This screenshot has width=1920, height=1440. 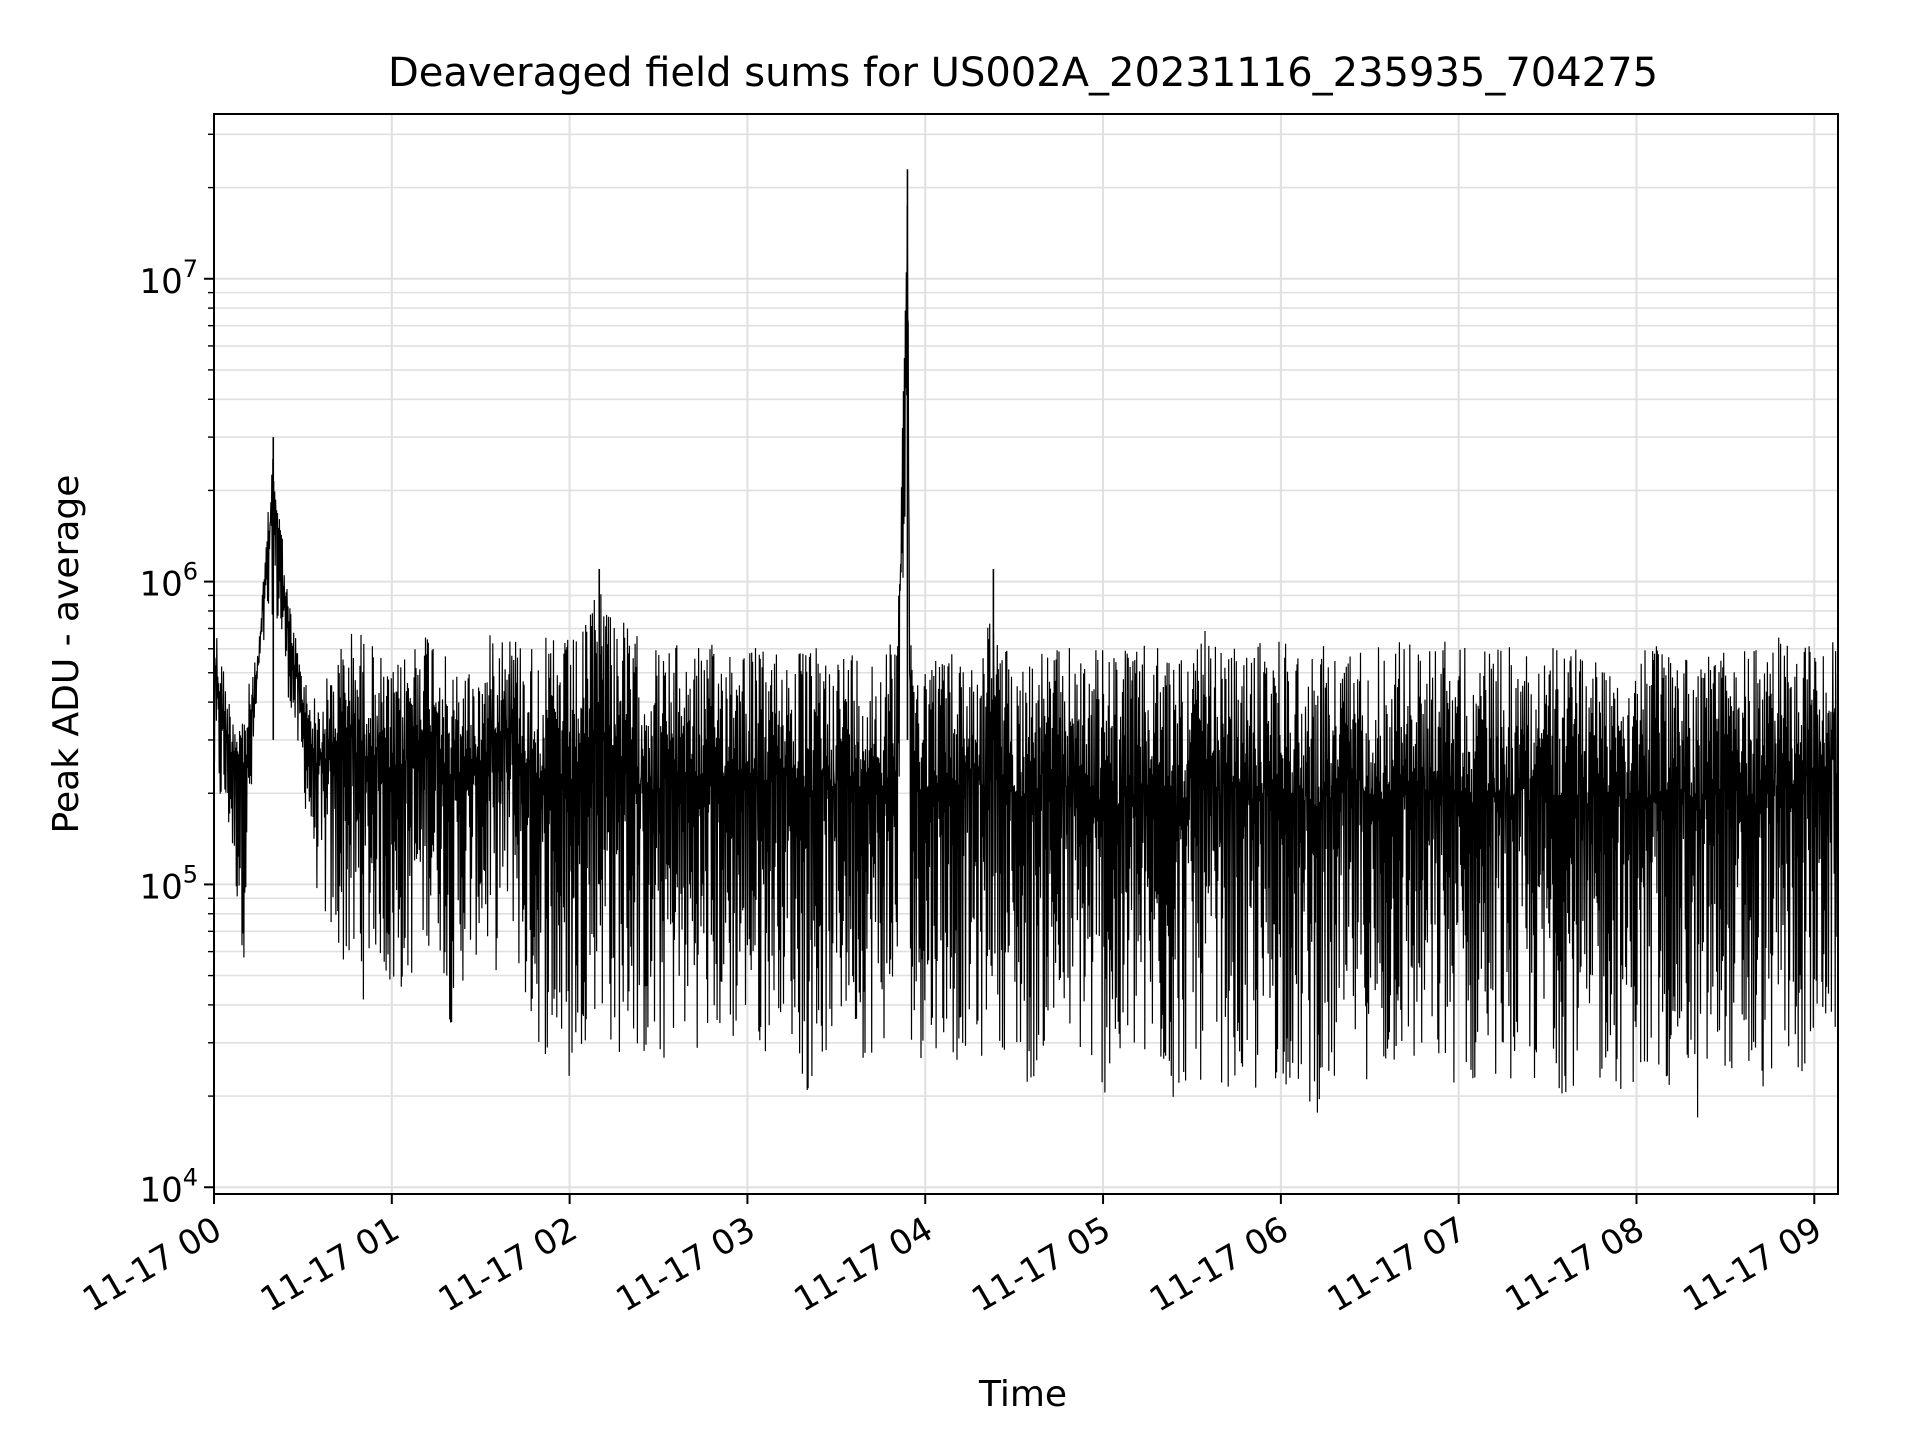 What do you see at coordinates (152, 1264) in the screenshot?
I see `x-tick-label: 11-17 00` at bounding box center [152, 1264].